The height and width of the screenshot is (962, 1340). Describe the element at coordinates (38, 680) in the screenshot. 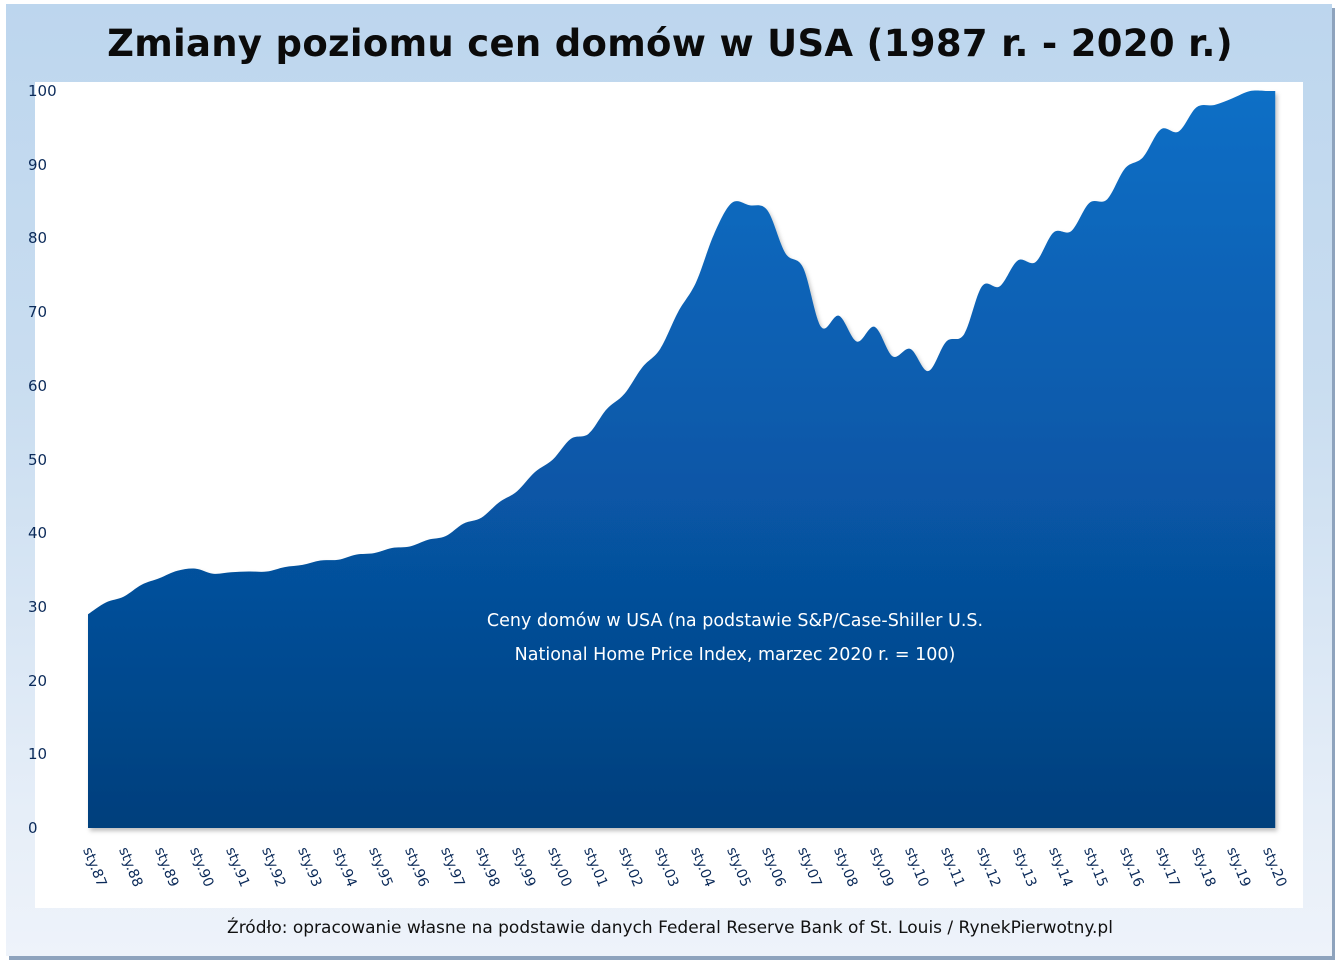

I see `y-tick-label: 20` at that location.